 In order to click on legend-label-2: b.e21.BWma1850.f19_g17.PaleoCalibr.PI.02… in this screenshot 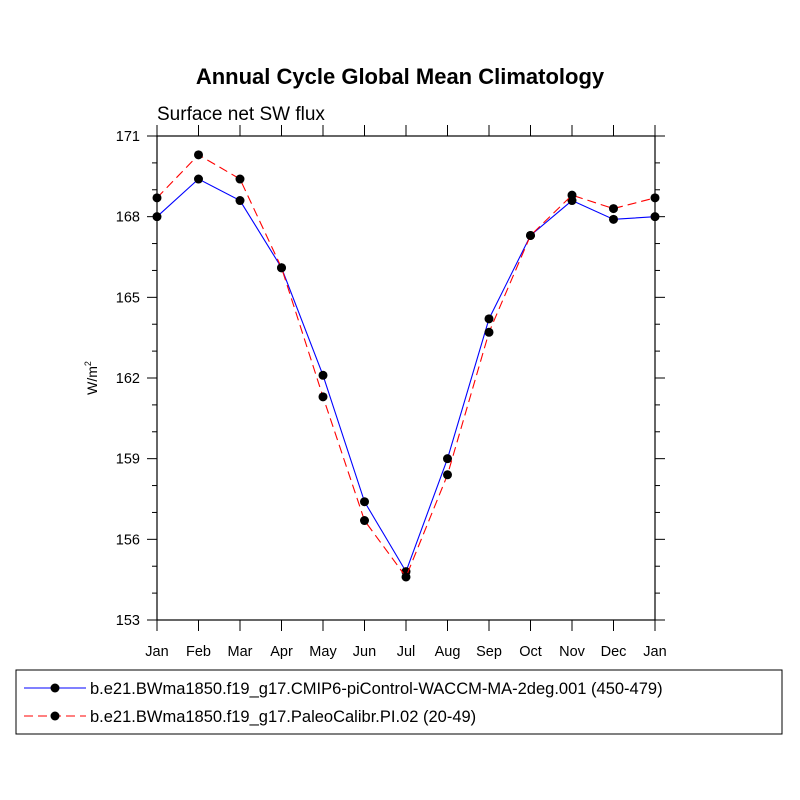, I will do `click(283, 717)`.